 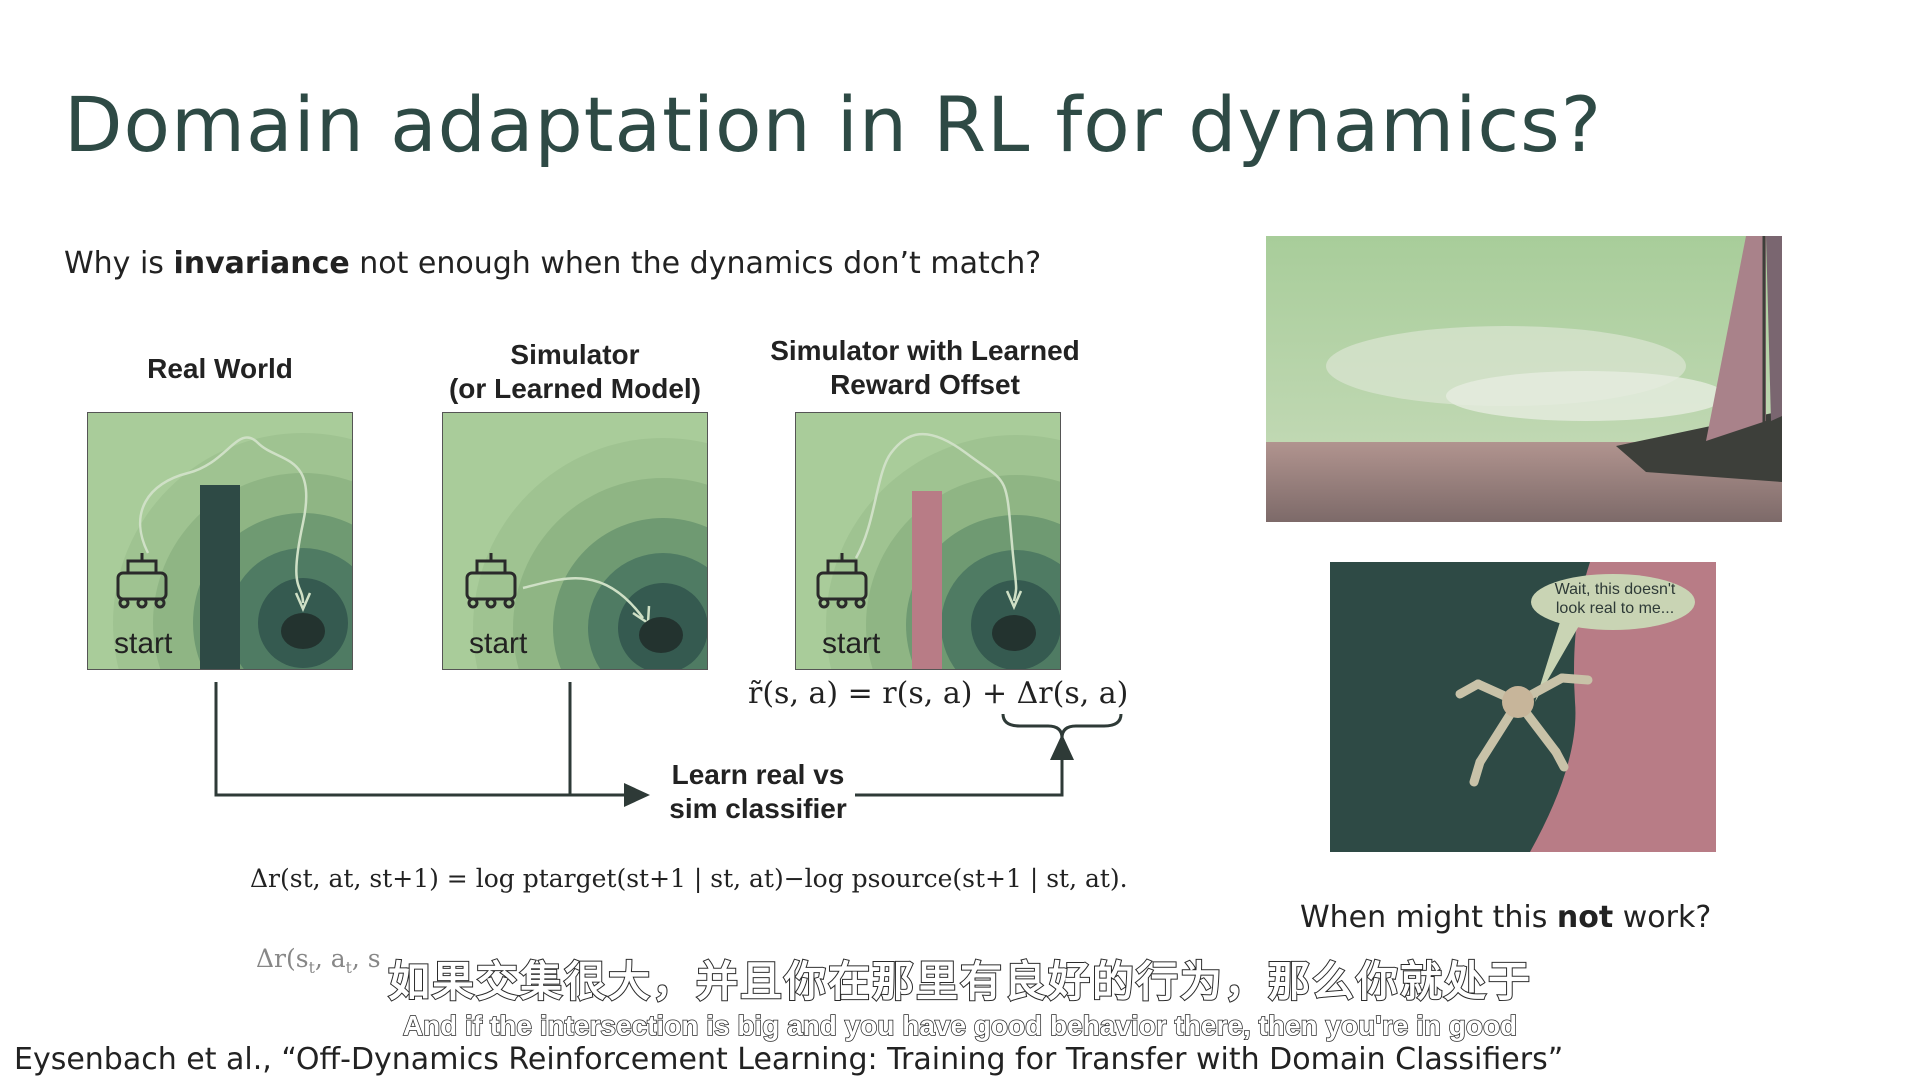 I want to click on classifier-line1: Learn real vs, so click(x=758, y=774).